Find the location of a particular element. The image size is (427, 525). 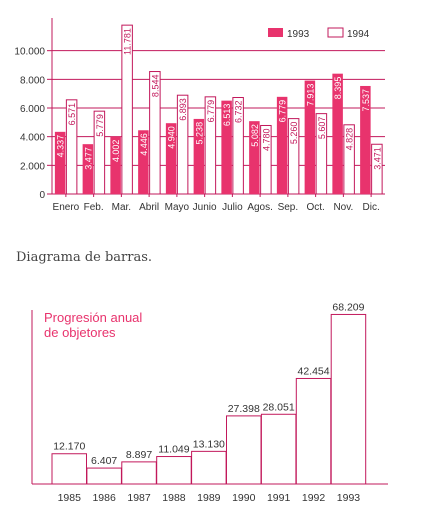

bar-value-label: 13.130 is located at coordinates (209, 444).